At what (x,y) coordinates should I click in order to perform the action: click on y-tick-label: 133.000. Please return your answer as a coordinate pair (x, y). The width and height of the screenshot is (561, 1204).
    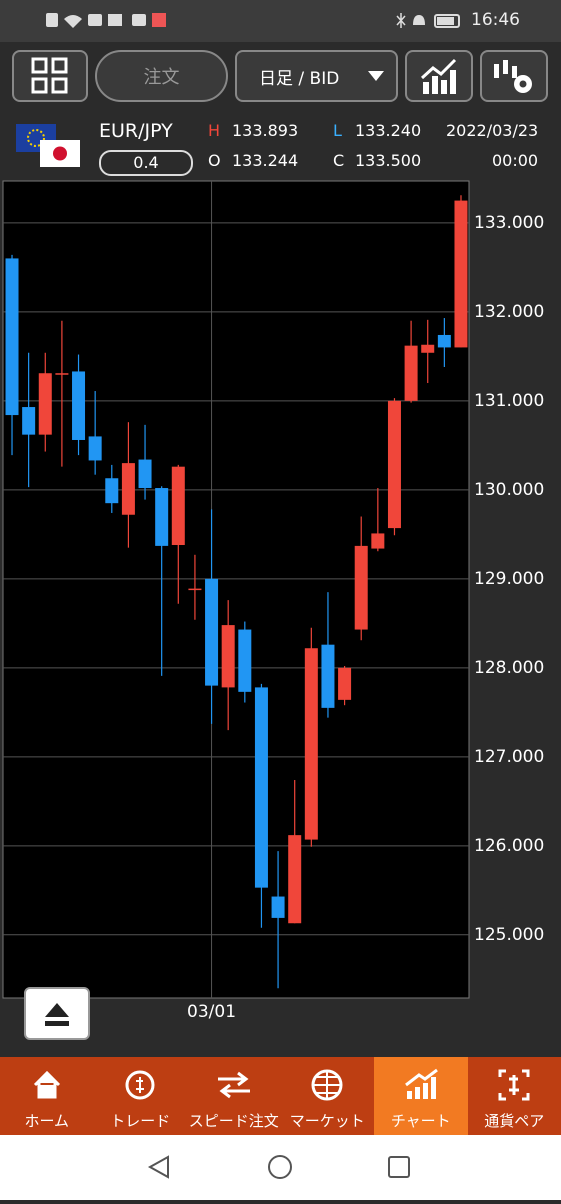
    Looking at the image, I should click on (509, 223).